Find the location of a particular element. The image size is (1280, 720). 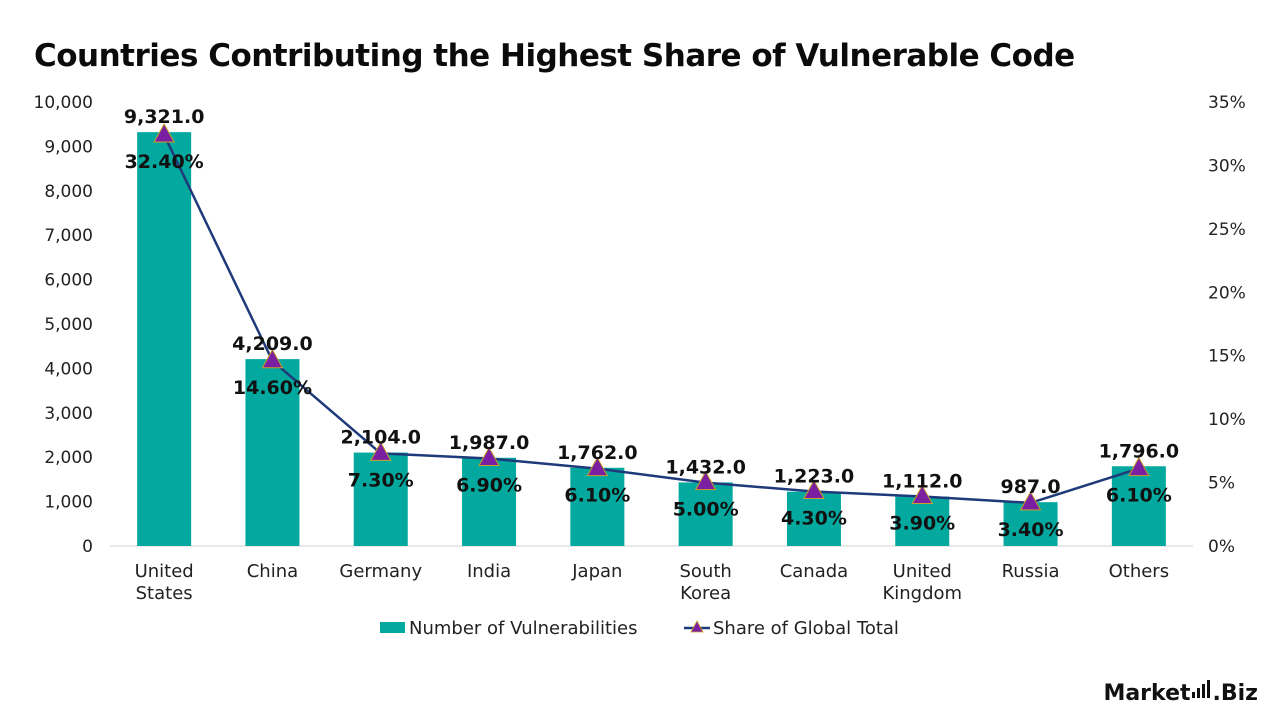

right-axis: 0% 5% 10% 15% 20% 25% 30% 35% is located at coordinates (1227, 325).